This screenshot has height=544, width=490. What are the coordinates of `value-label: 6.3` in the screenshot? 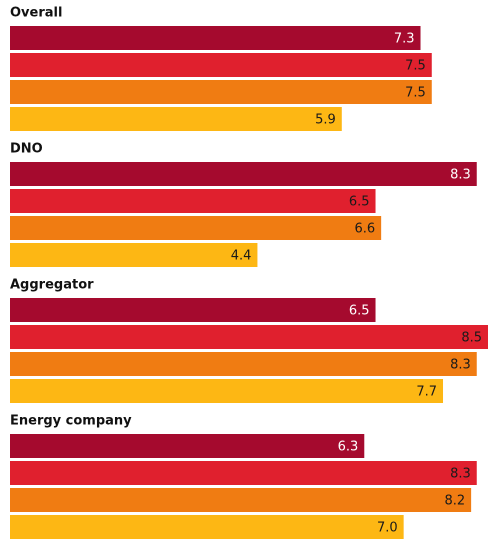 It's located at (348, 447).